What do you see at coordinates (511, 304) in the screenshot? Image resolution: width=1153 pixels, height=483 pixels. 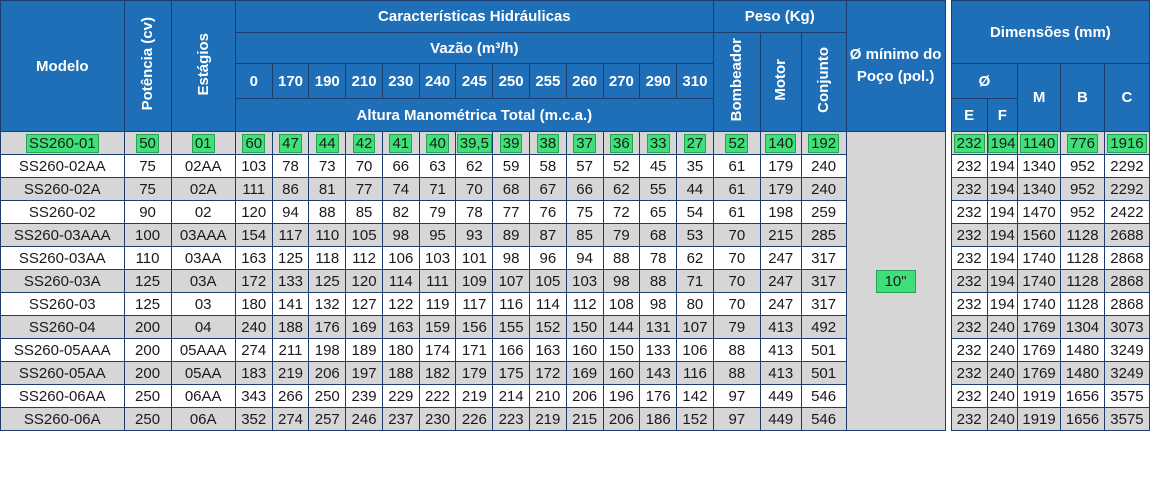 I see `cell-head: 116` at bounding box center [511, 304].